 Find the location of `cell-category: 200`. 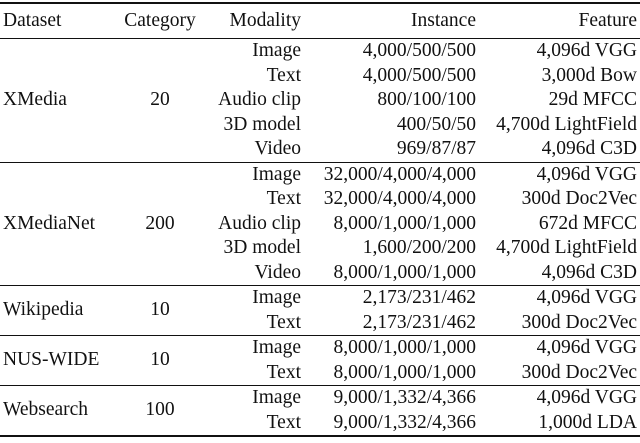

cell-category: 200 is located at coordinates (160, 223).